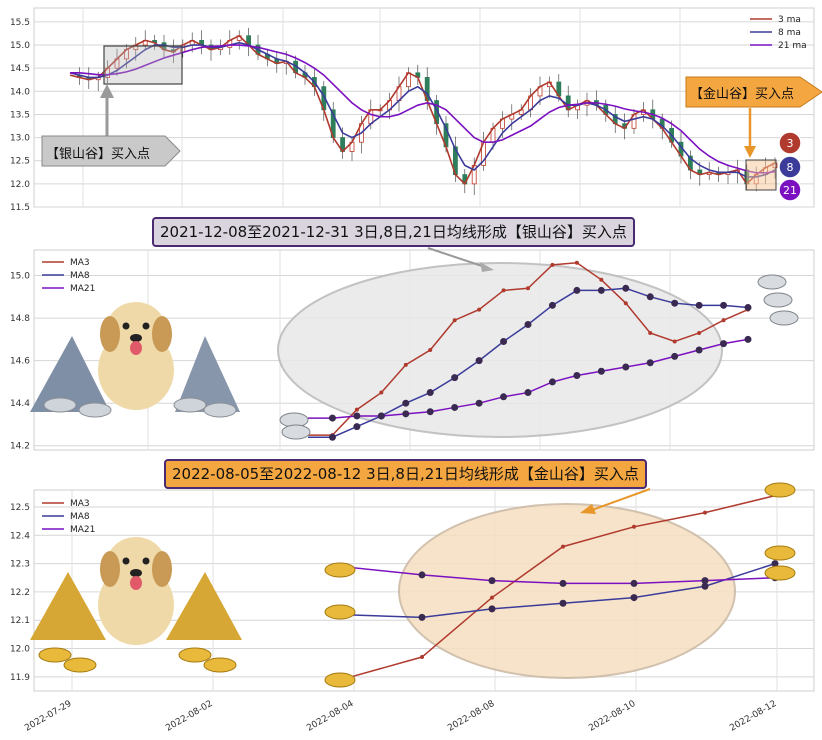  Describe the element at coordinates (82, 530) in the screenshot. I see `gold-legend-label: MA21` at that location.